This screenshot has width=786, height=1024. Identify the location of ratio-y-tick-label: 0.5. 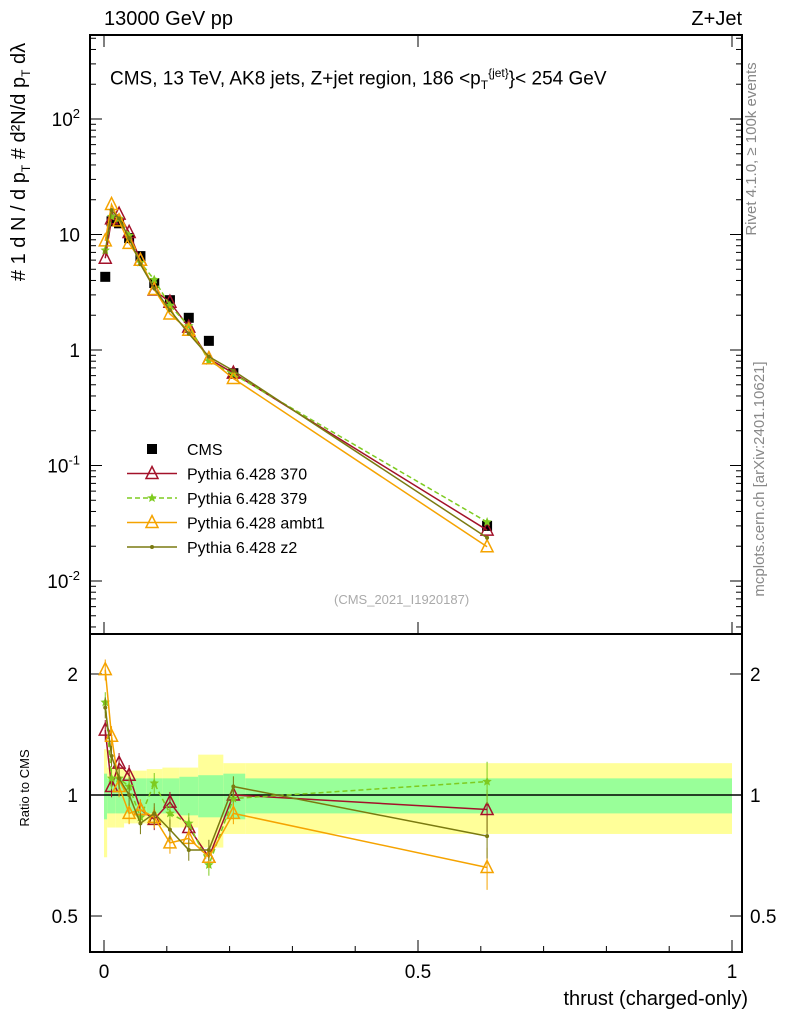
(65, 917).